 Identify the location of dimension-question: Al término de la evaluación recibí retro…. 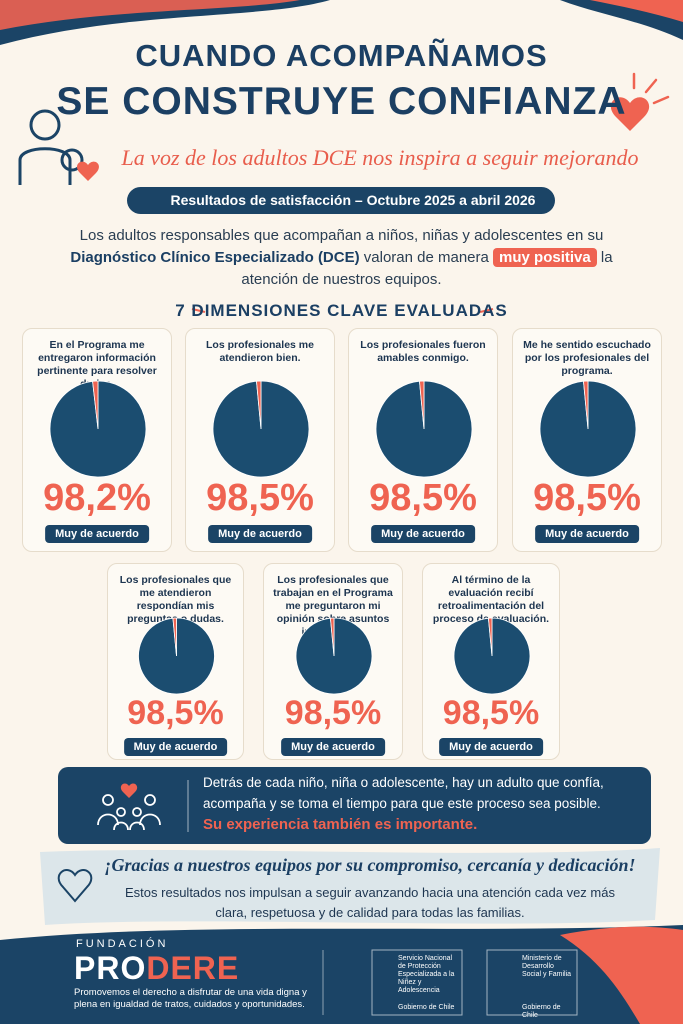
(491, 599).